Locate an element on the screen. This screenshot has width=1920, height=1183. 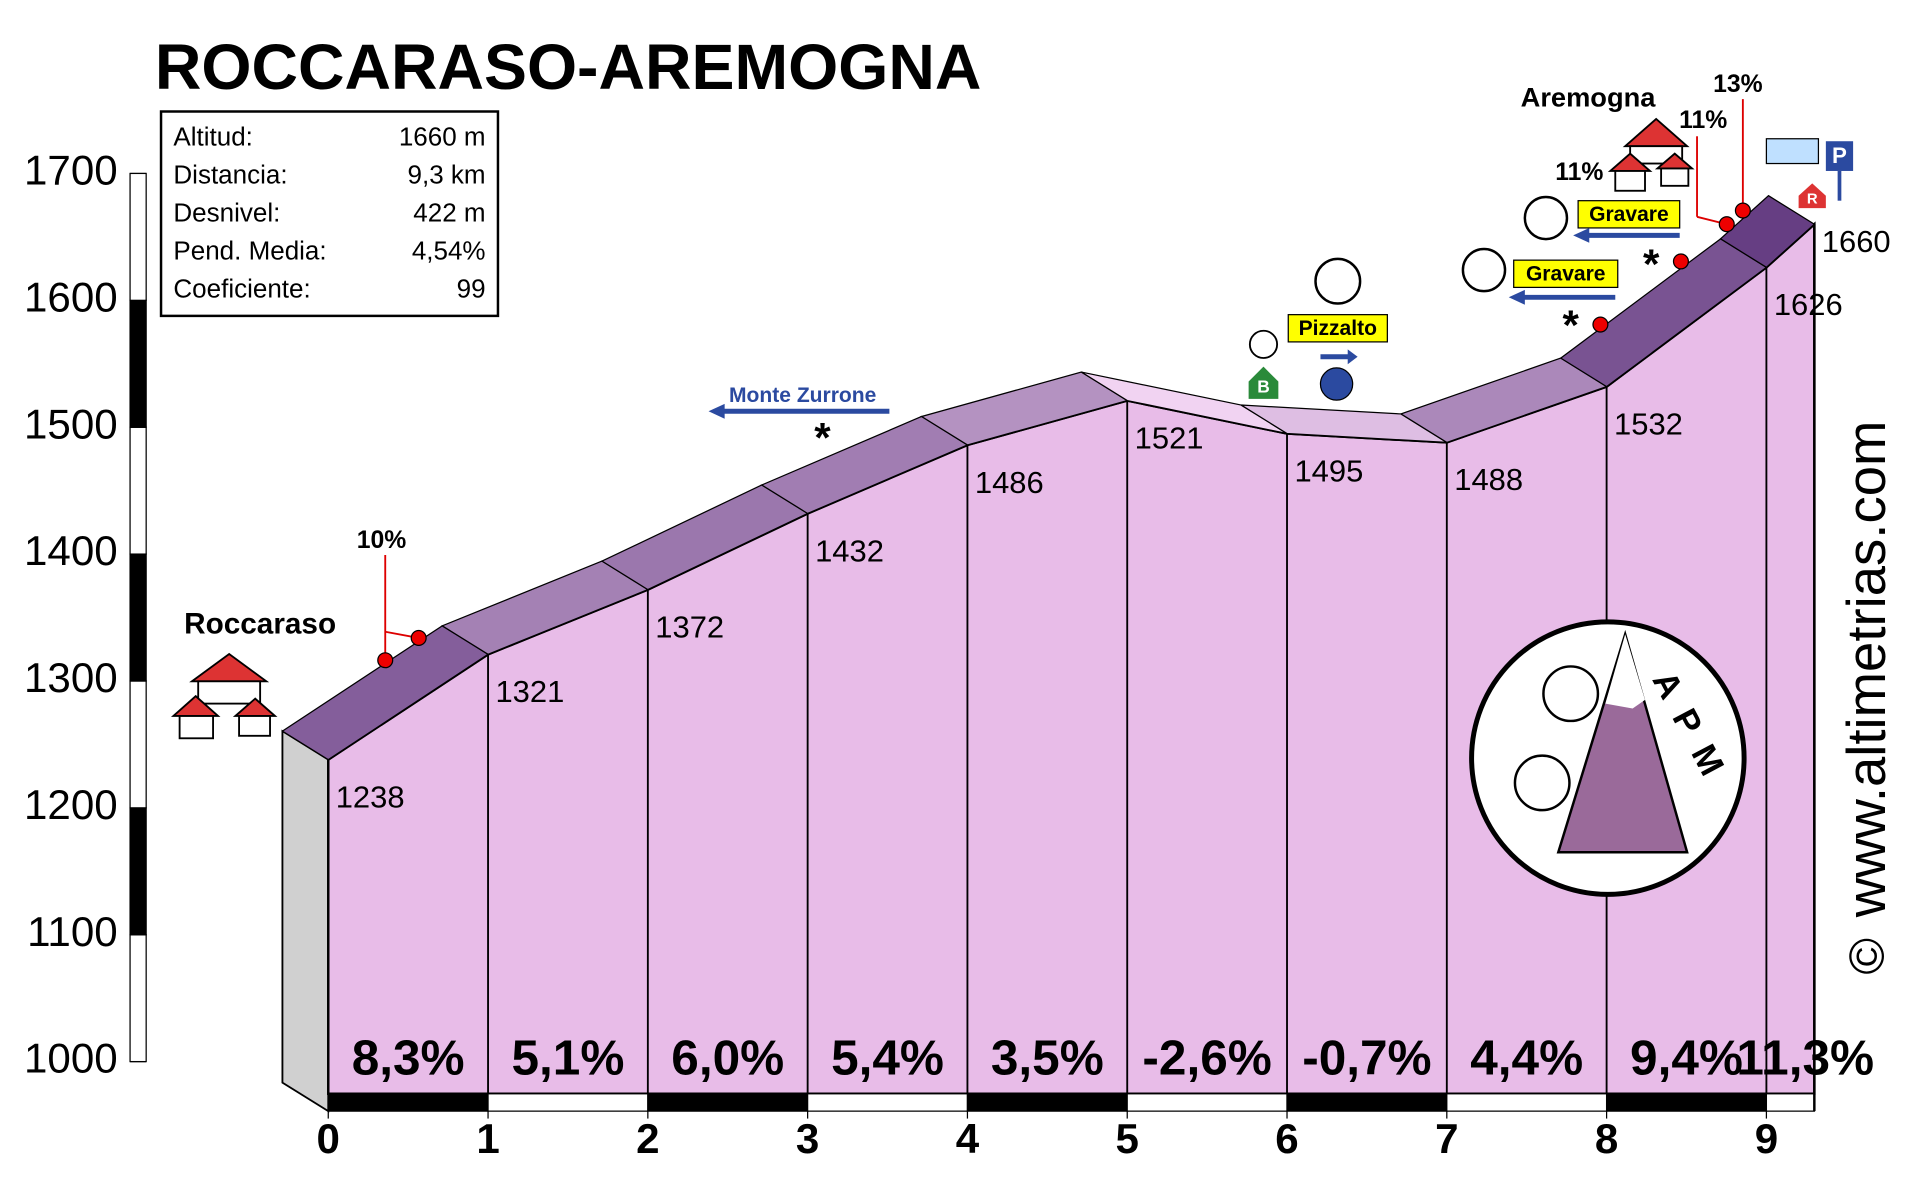
x-tick-label: 1 is located at coordinates (487, 1138).